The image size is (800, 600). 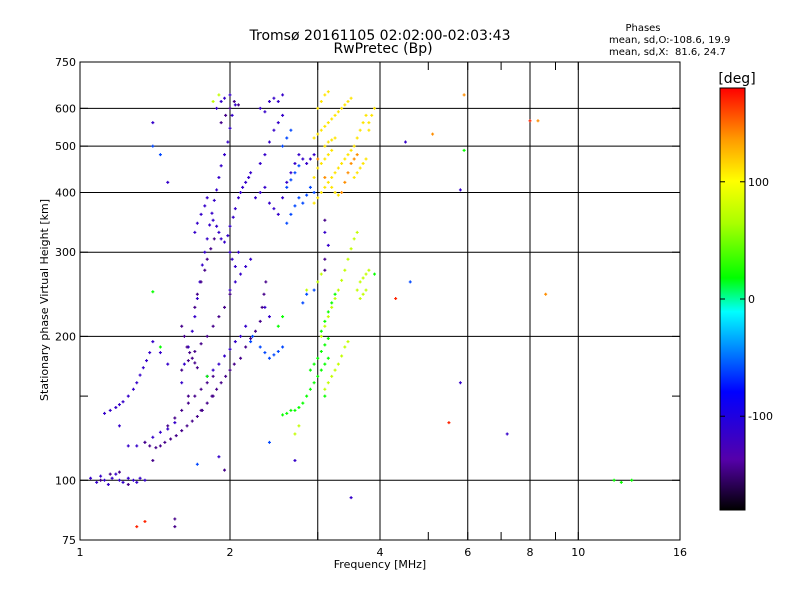 What do you see at coordinates (751, 299) in the screenshot?
I see `colorbar-tick-label: 0` at bounding box center [751, 299].